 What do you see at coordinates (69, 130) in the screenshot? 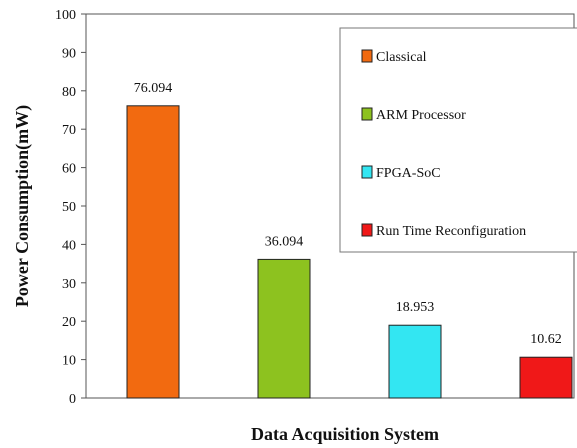
I see `y-tick-label: 70` at bounding box center [69, 130].